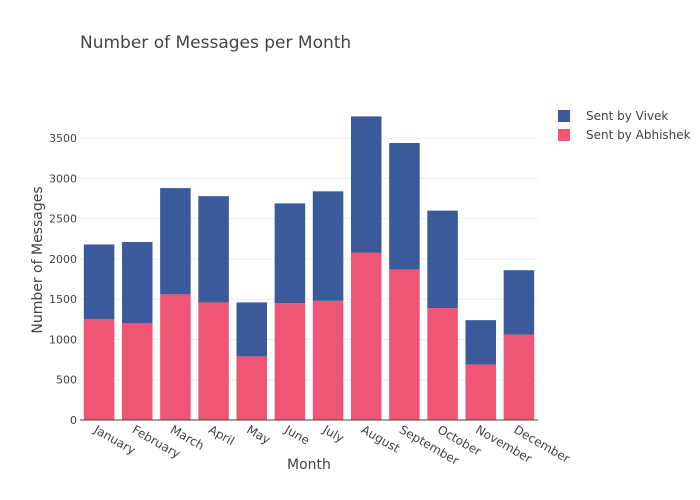 This screenshot has height=500, width=700. I want to click on legend: Sent by Vivek Sent by Abhishek, so click(624, 125).